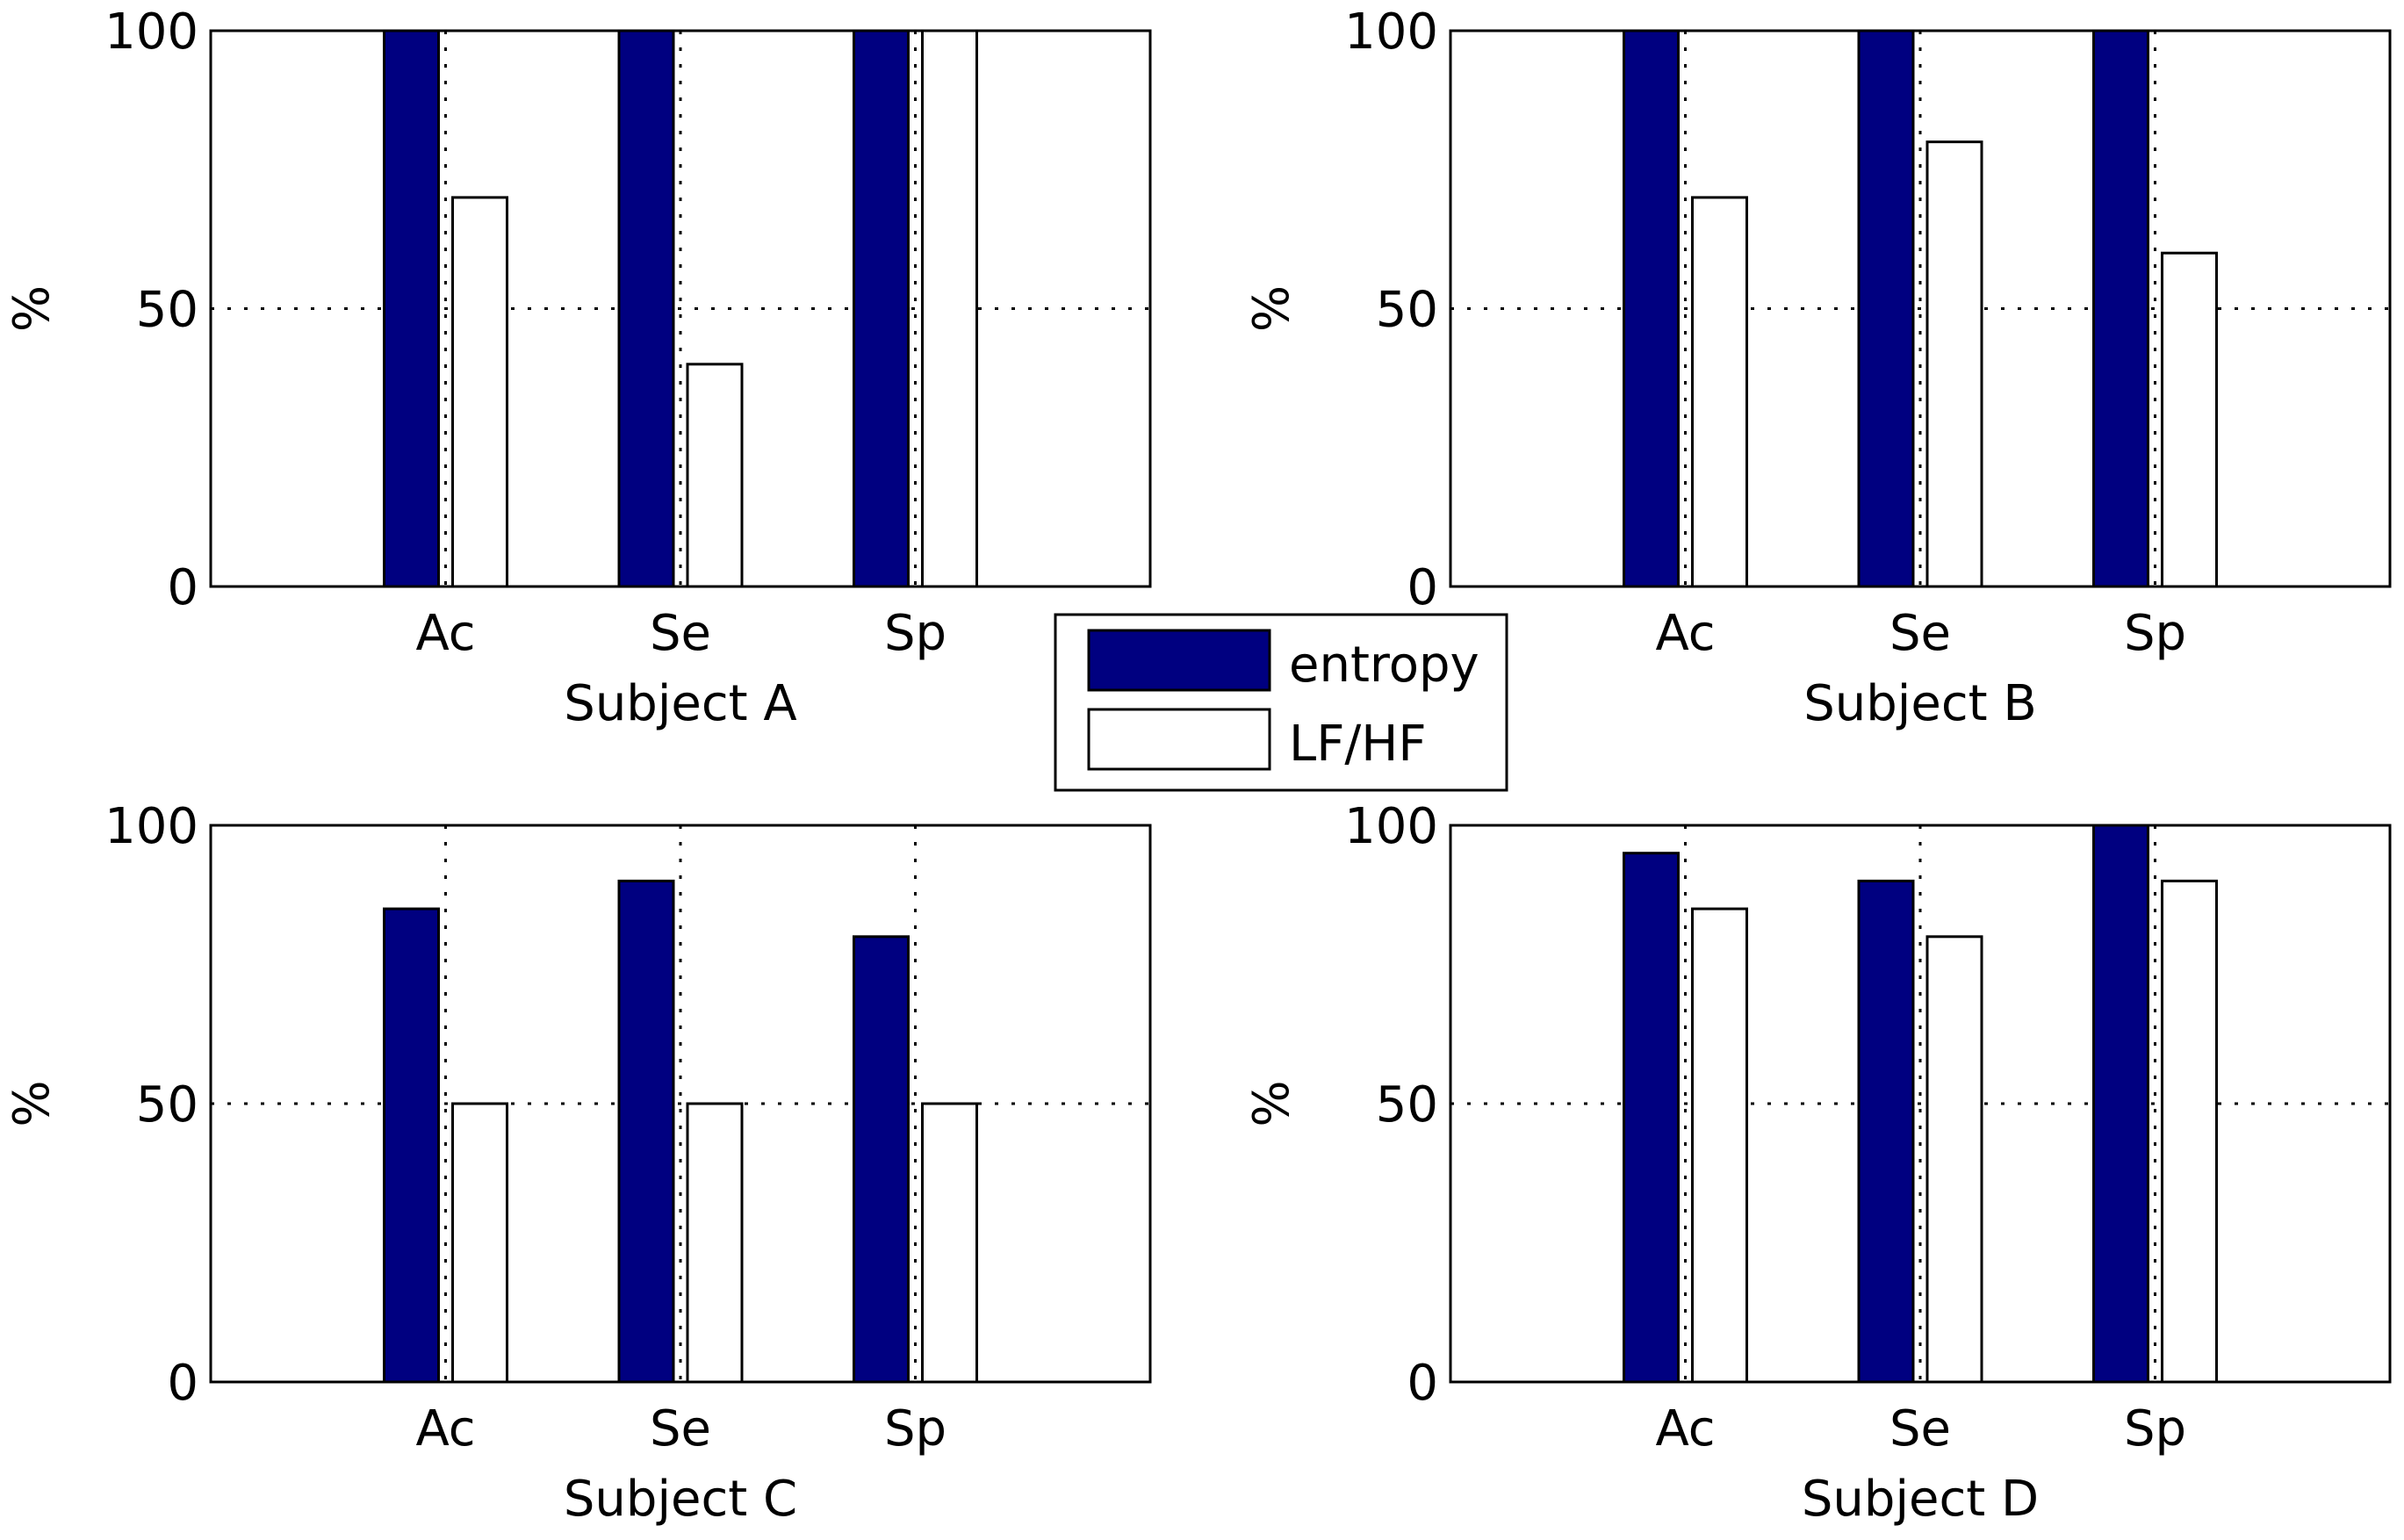 The image size is (2404, 1540). What do you see at coordinates (1920, 1500) in the screenshot?
I see `x-axis-label: Subject D` at bounding box center [1920, 1500].